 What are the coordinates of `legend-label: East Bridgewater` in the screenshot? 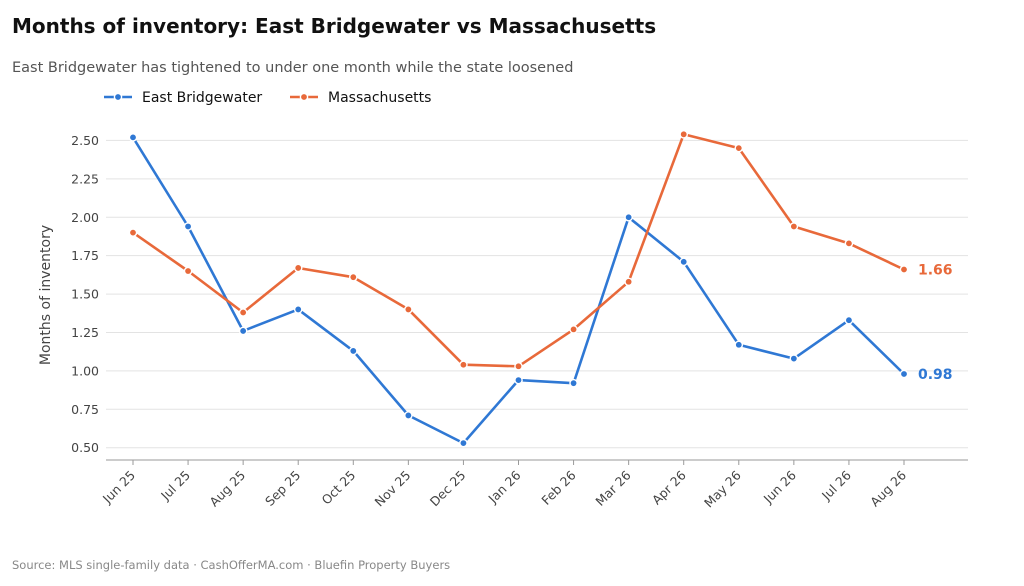 It's located at (202, 98).